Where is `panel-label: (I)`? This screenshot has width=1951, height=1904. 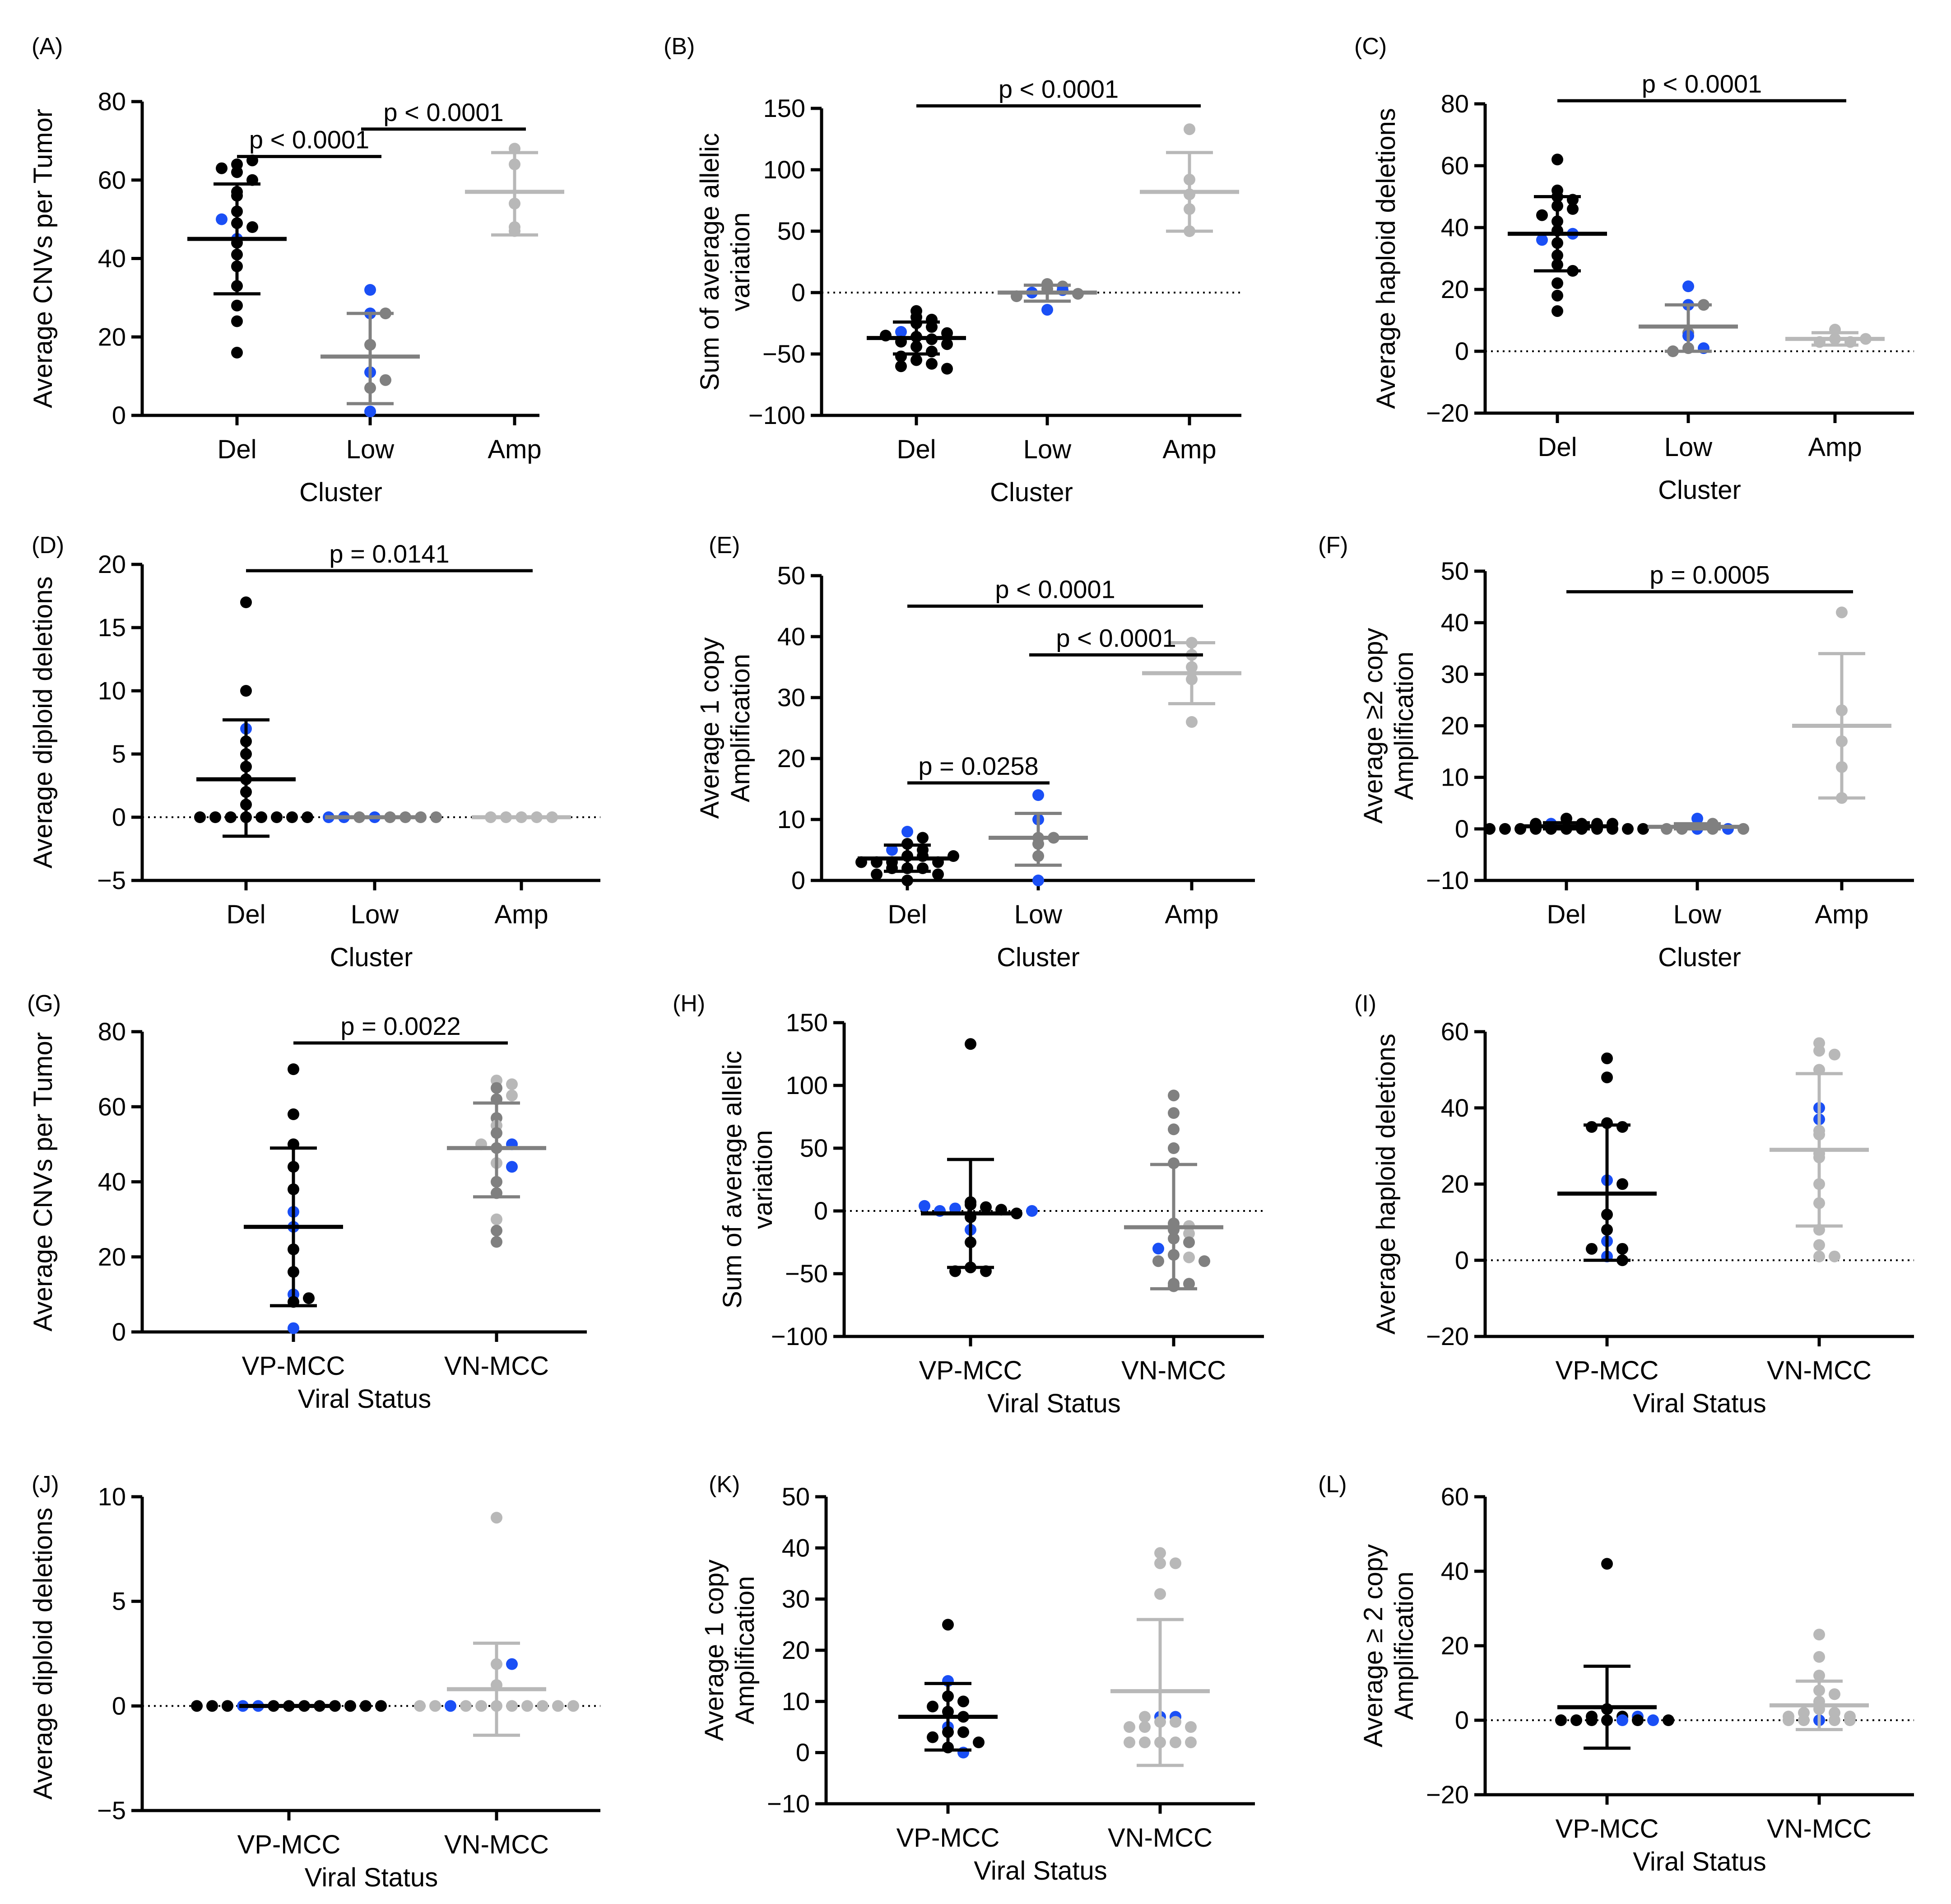 panel-label: (I) is located at coordinates (1365, 1004).